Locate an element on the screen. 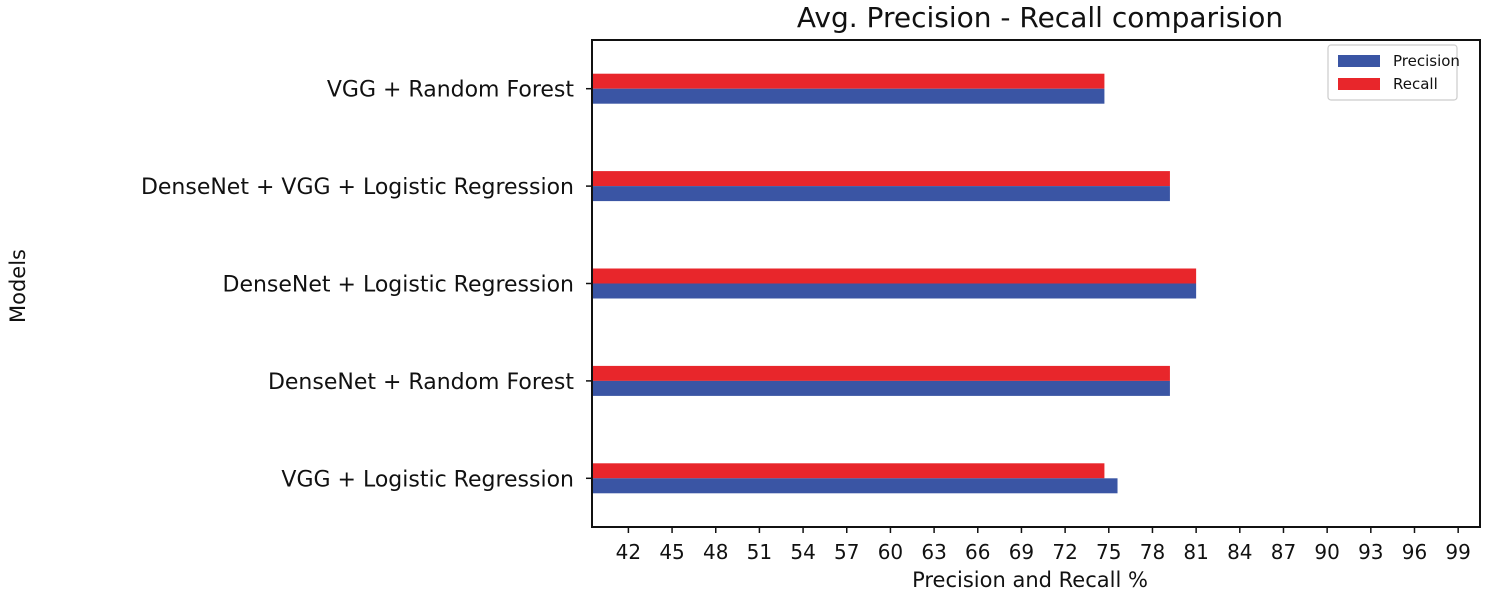 This screenshot has height=600, width=1500. x-tick-label: 84 is located at coordinates (1239, 552).